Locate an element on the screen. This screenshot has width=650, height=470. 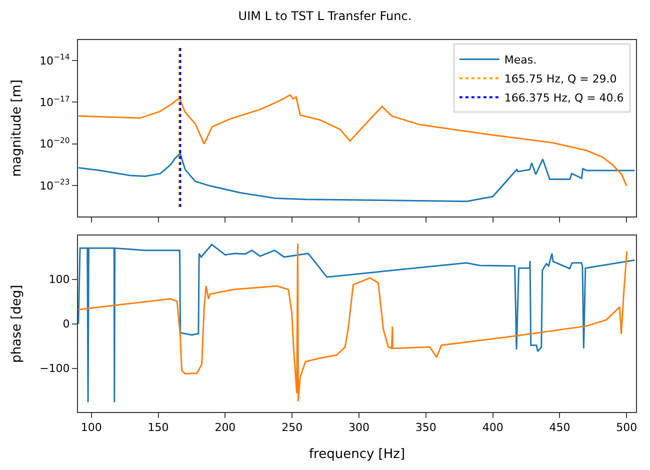
x-tick-label: 300 is located at coordinates (359, 427).